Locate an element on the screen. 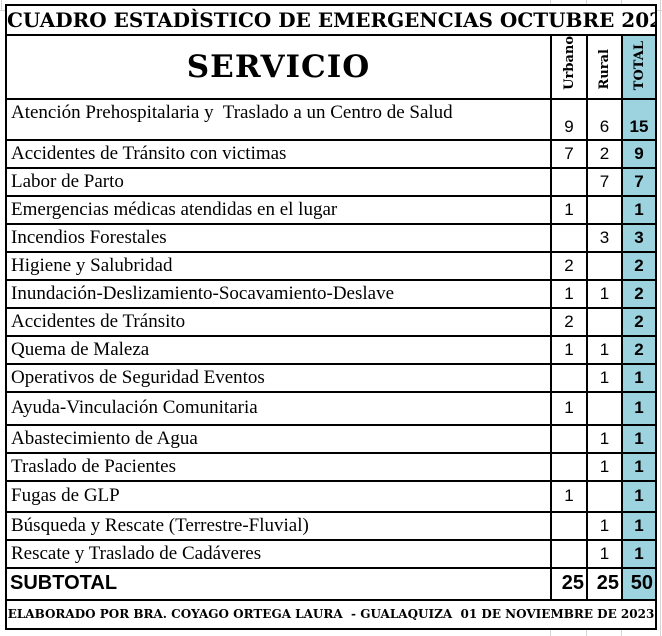 This screenshot has width=662, height=636. table-row: Ayuda-Vinculación Comunitaria 1 1 is located at coordinates (331, 408).